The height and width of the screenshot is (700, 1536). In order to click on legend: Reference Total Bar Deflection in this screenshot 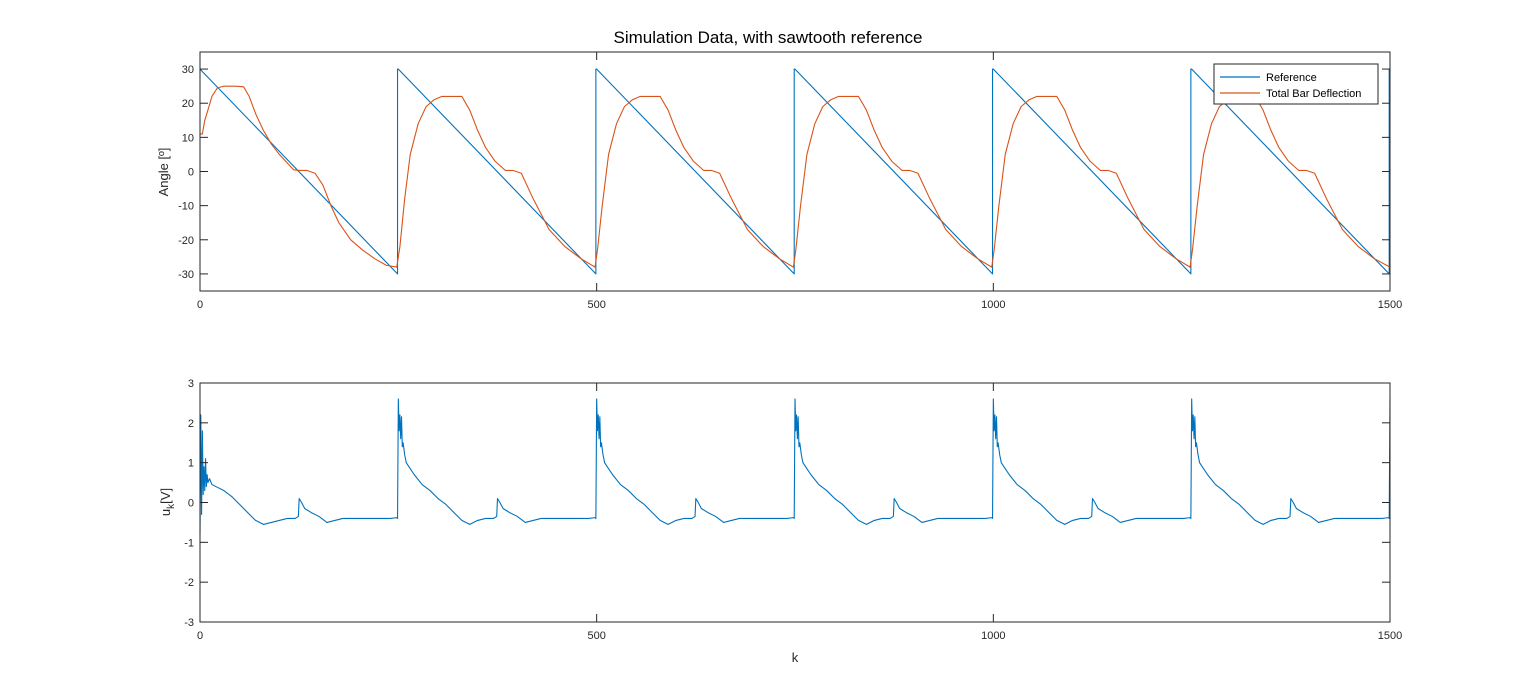, I will do `click(1296, 84)`.